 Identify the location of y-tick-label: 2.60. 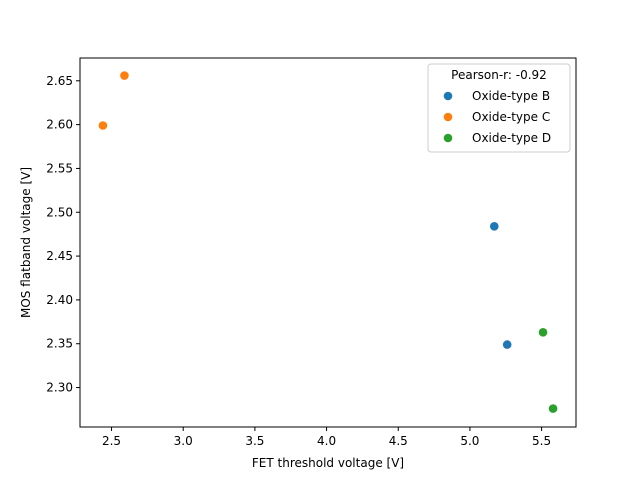
(59, 125).